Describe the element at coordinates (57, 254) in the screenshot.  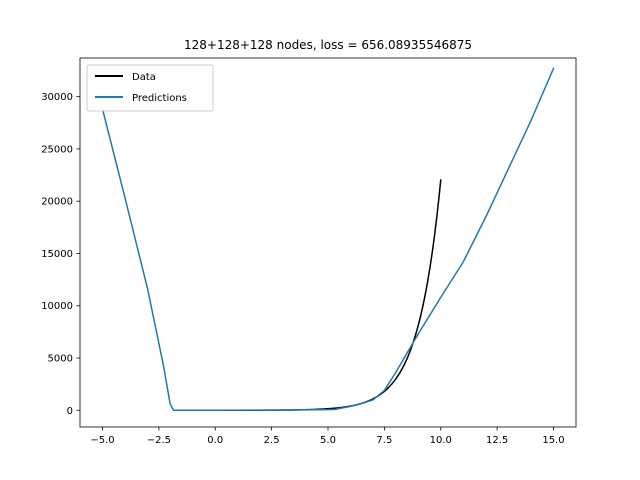
I see `y-tick-label: 15000` at that location.